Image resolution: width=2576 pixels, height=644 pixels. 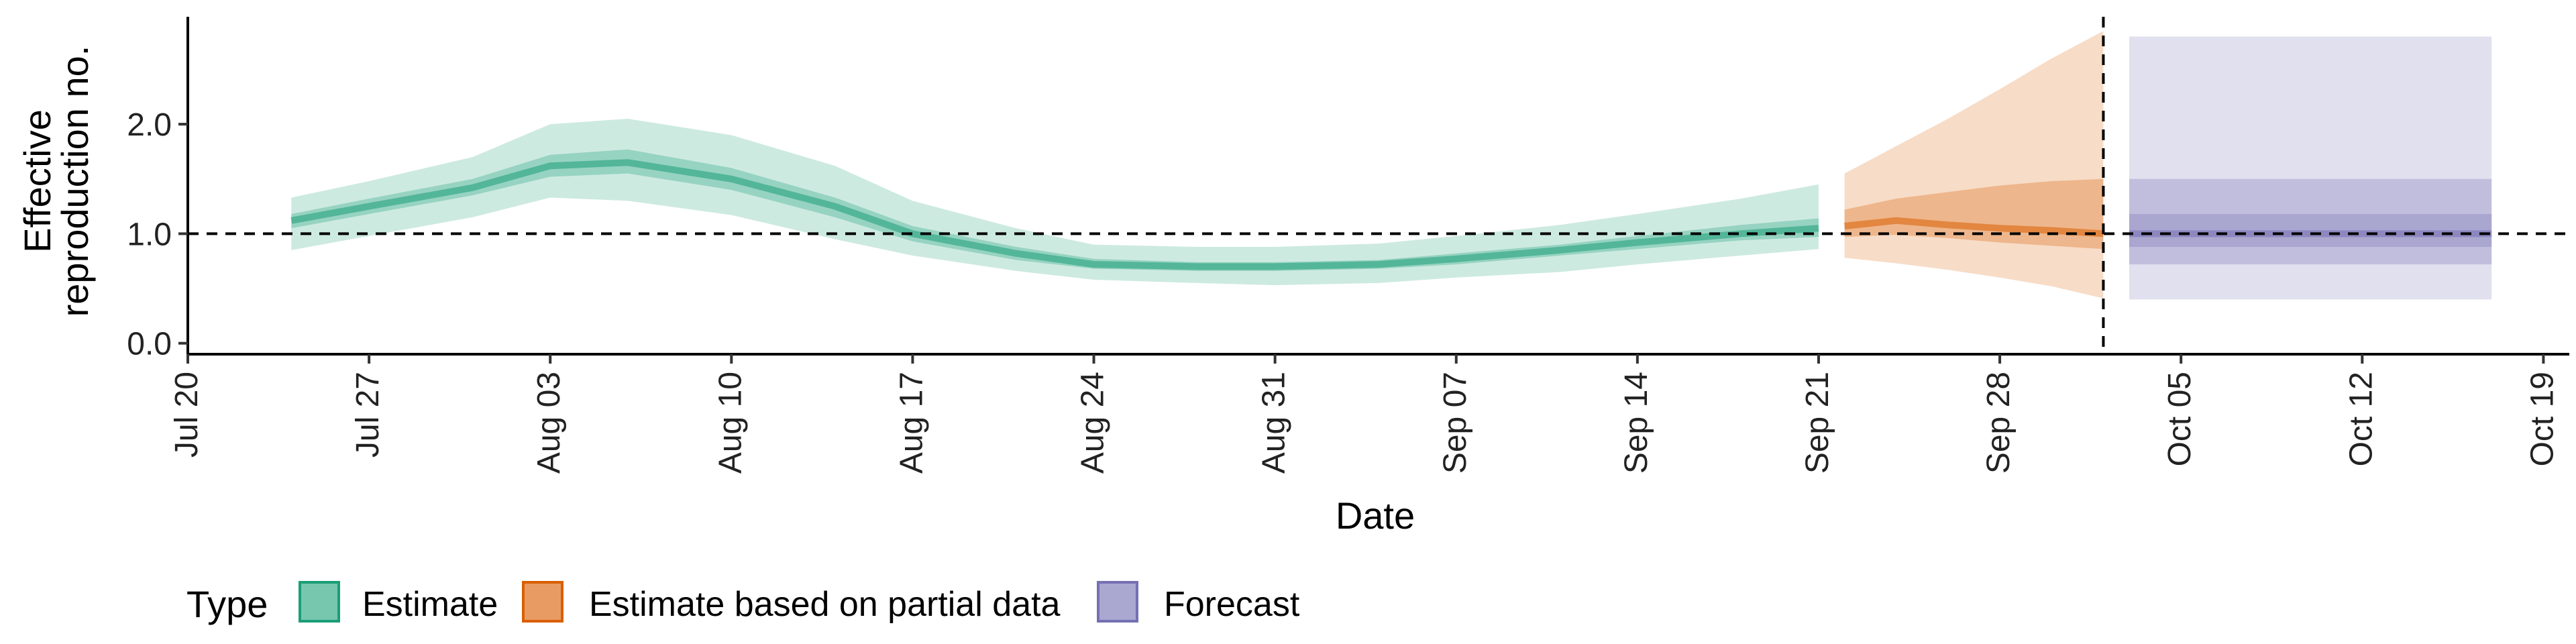 I want to click on x-tick-label: Sep 14, so click(x=1636, y=423).